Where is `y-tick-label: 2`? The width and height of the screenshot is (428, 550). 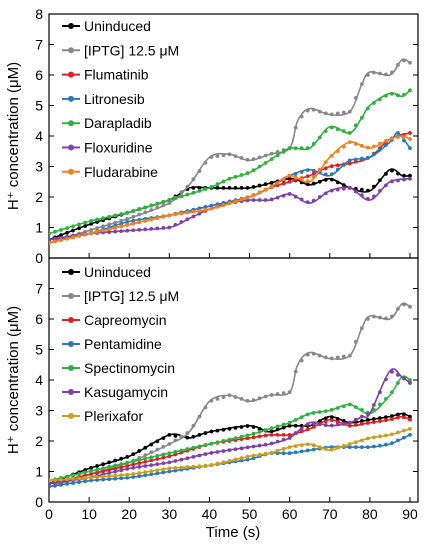 y-tick-label: 2 is located at coordinates (39, 197).